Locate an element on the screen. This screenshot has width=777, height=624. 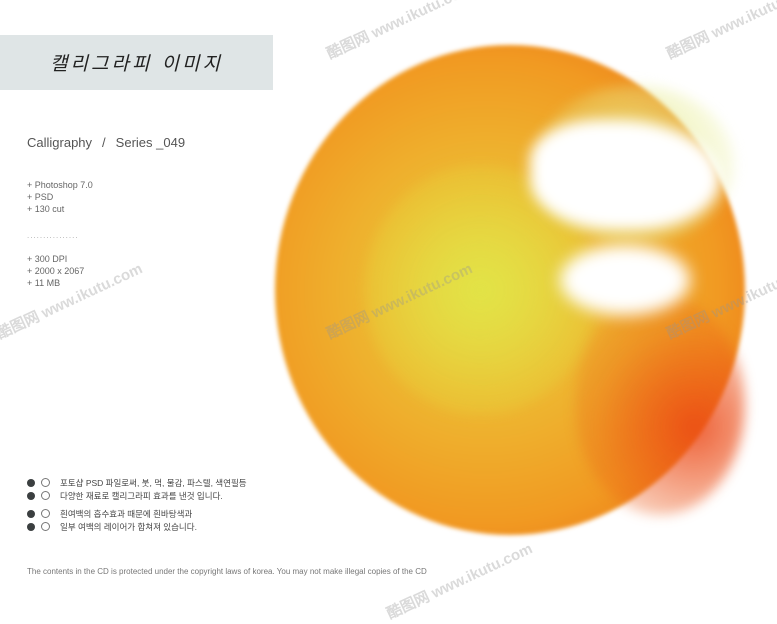
note-row: 포토샵 PSD 파일로써, 붓, 먹, 물감, 파스텔, 색연필등 is located at coordinates (137, 482).